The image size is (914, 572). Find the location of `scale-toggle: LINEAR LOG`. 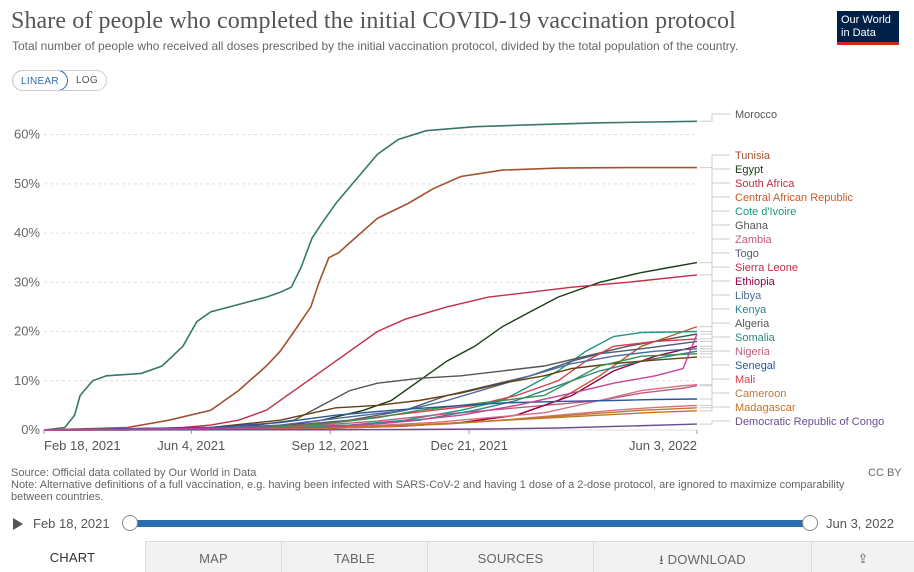

scale-toggle: LINEAR LOG is located at coordinates (59, 80).